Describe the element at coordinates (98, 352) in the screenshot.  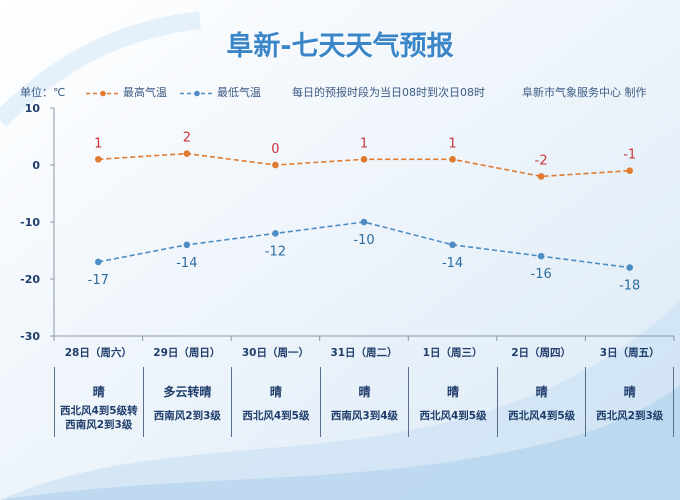
I see `x-tick-label: 28日（周六）` at that location.